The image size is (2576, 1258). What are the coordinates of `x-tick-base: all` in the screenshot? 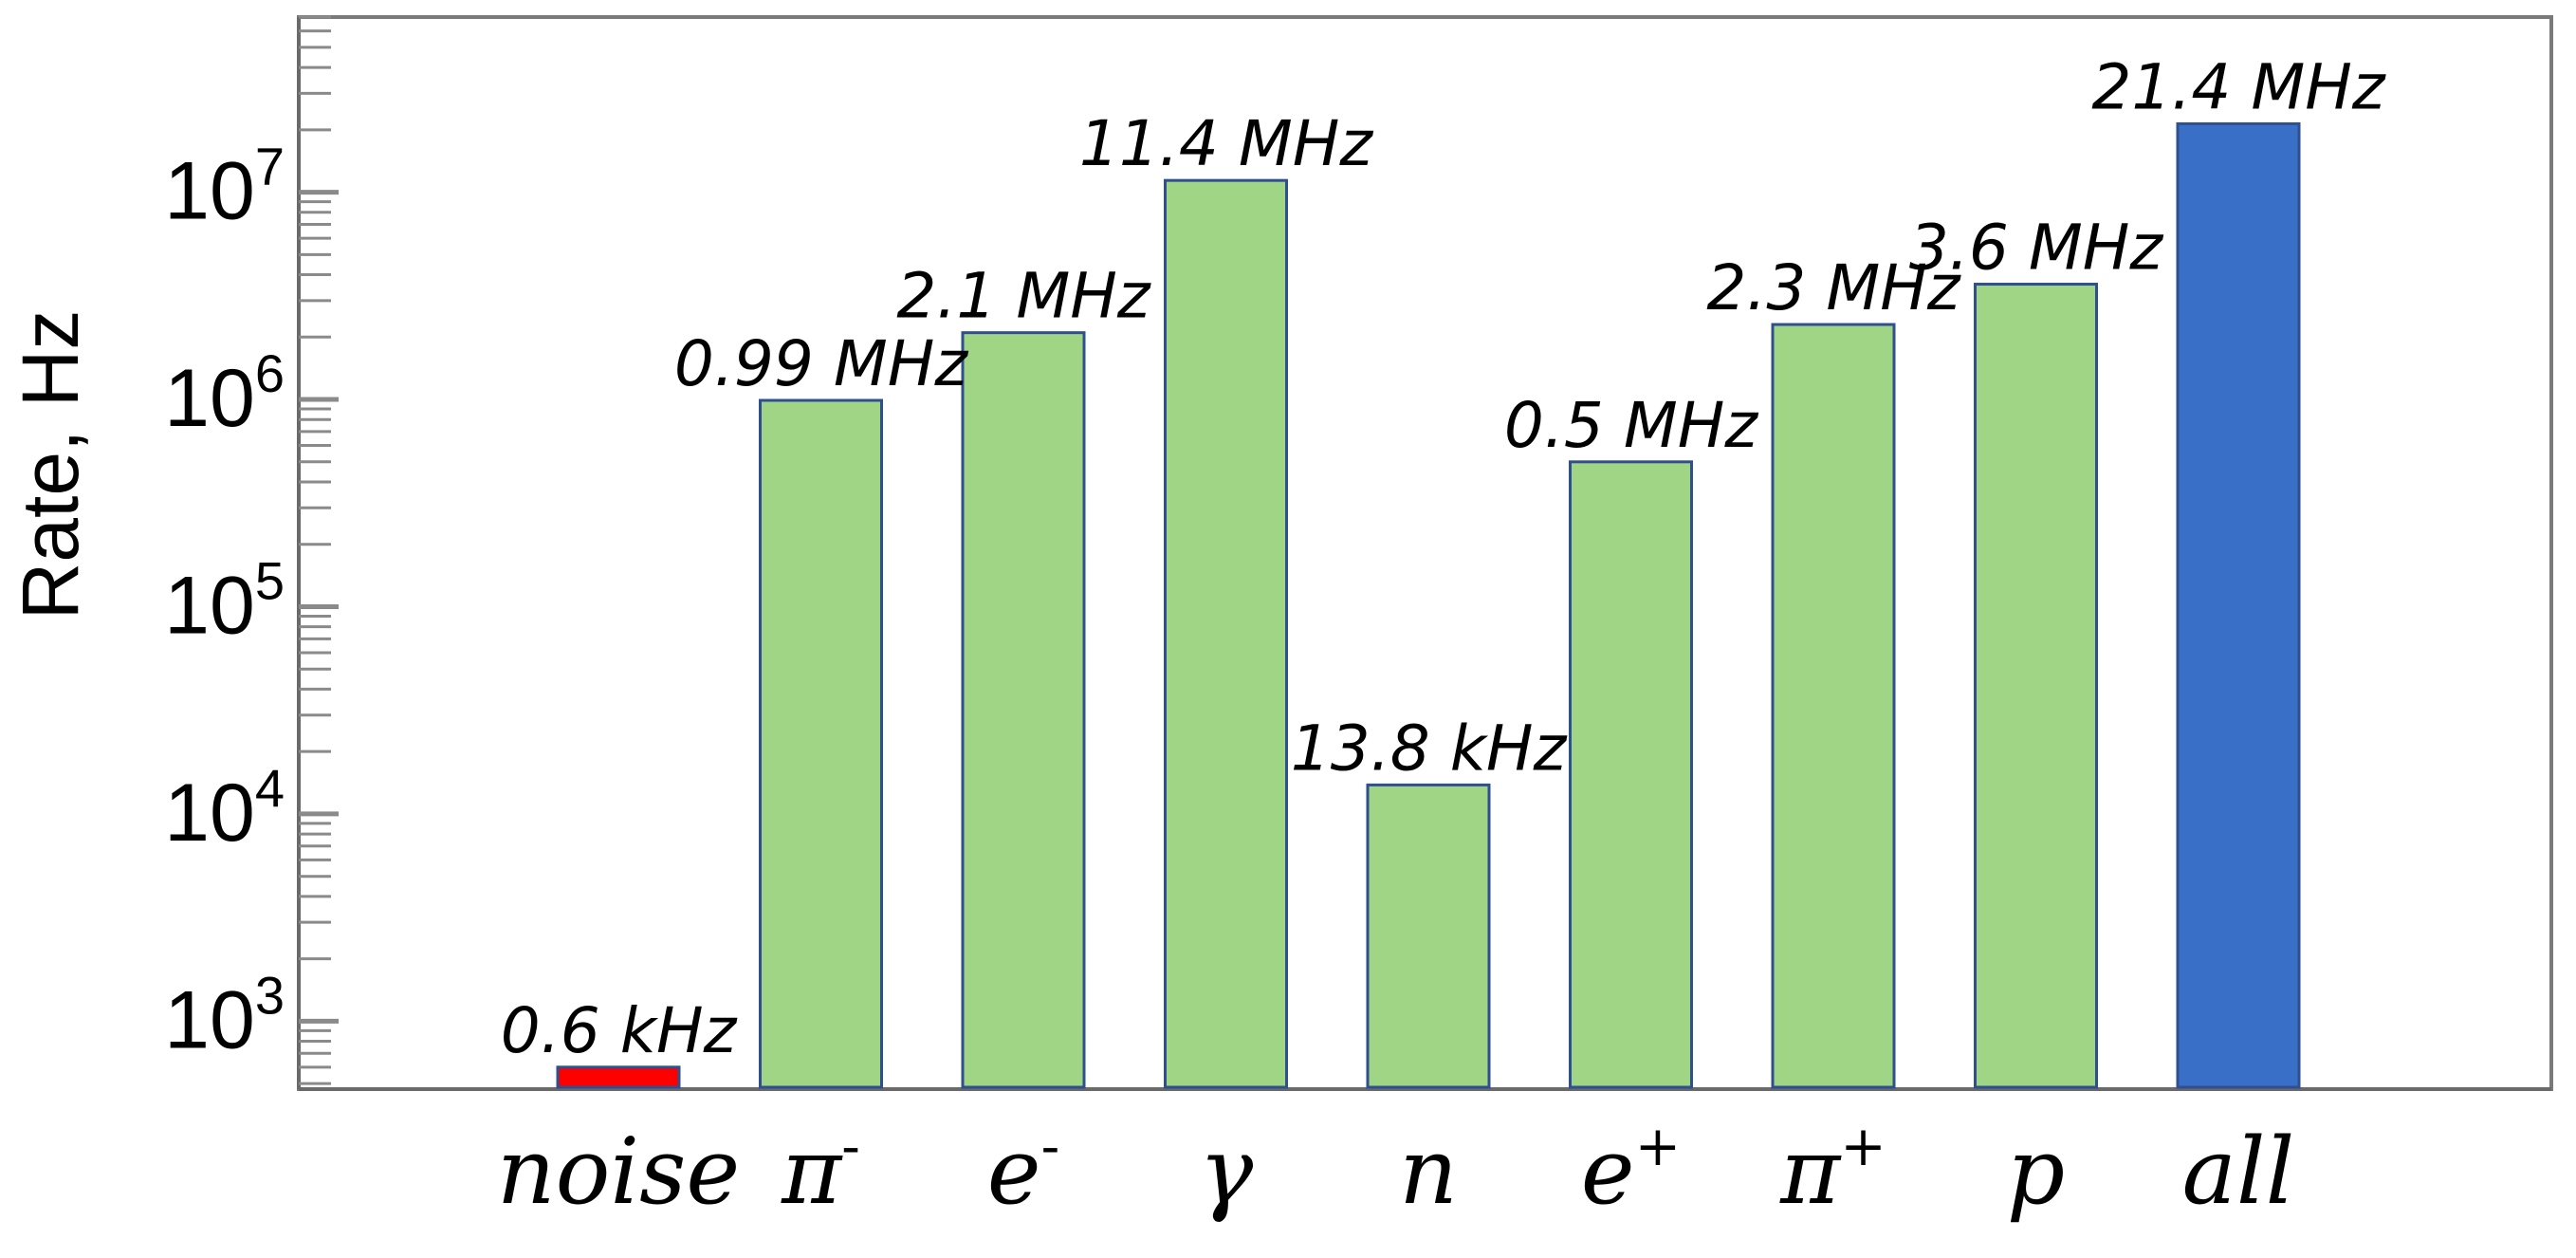 It's located at (2238, 1172).